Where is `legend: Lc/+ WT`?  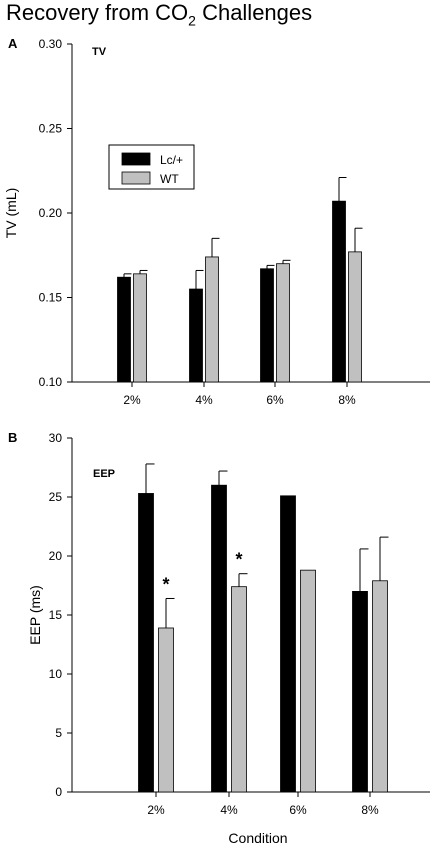 legend: Lc/+ WT is located at coordinates (151, 167).